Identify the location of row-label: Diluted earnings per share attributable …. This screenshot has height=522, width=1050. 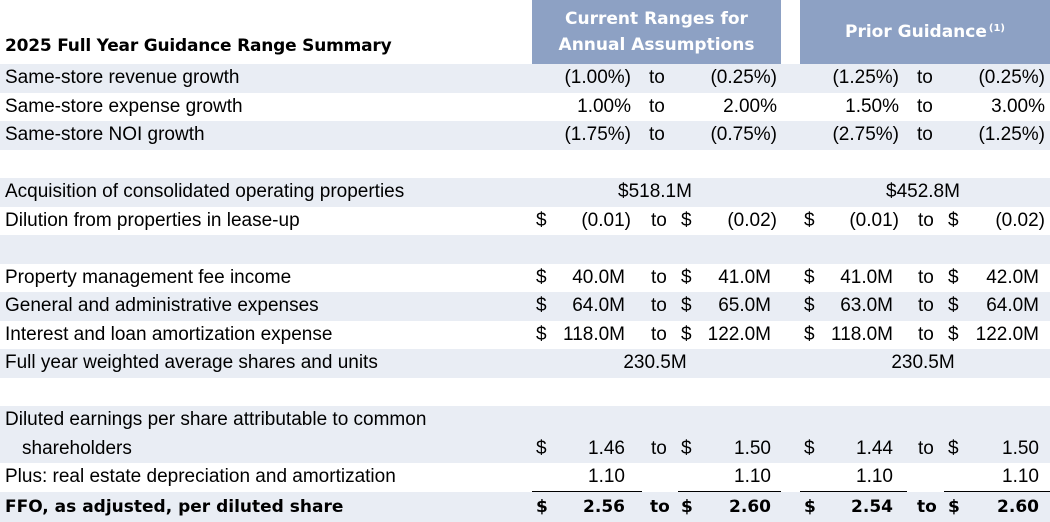
(216, 419).